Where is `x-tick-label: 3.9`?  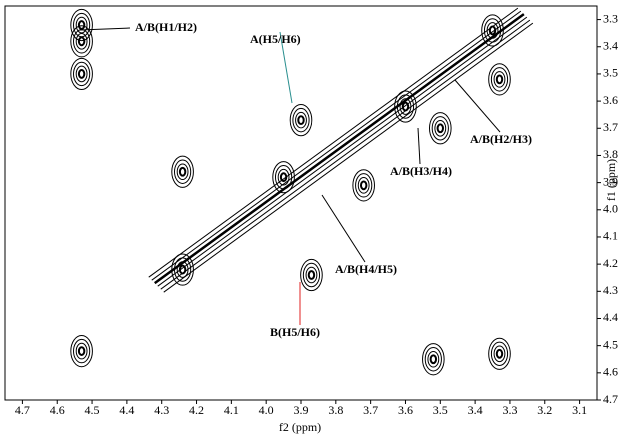 x-tick-label: 3.9 is located at coordinates (301, 410).